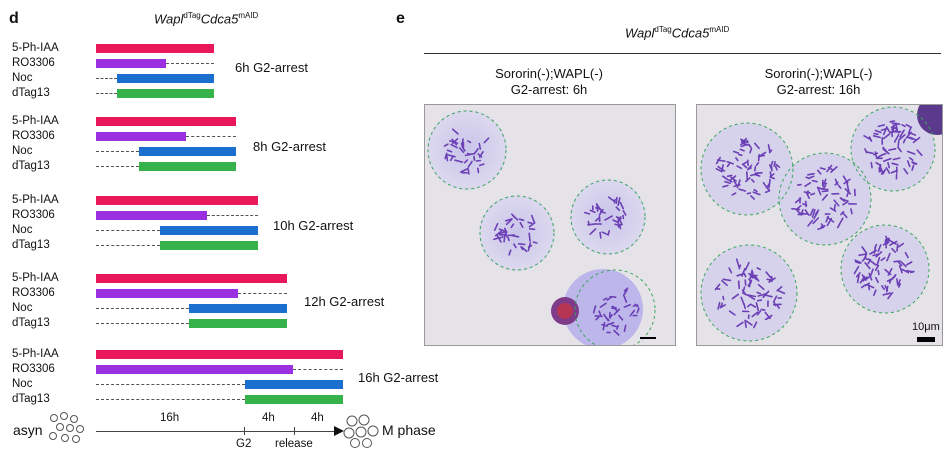 This screenshot has height=457, width=952. Describe the element at coordinates (818, 73) in the screenshot. I see `image-2-caption-line1: Sororin(-);WAPL(-)` at that location.